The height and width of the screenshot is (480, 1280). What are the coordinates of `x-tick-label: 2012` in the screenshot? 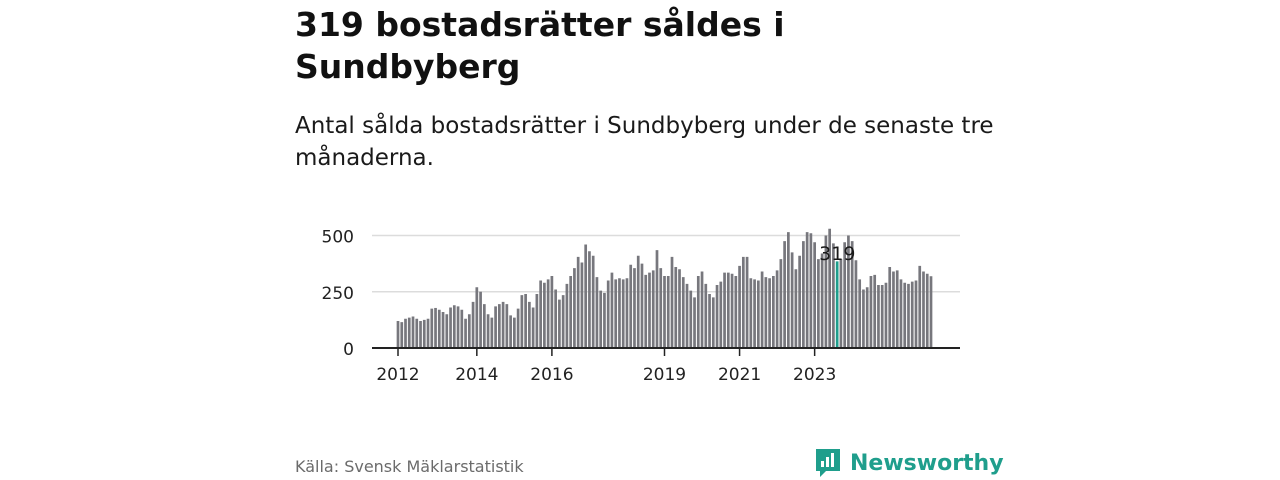 It's located at (397, 375).